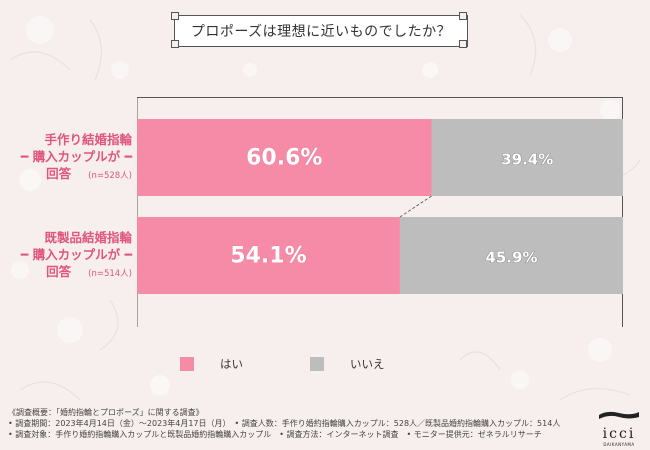  I want to click on legend-swatch-yes, so click(187, 364).